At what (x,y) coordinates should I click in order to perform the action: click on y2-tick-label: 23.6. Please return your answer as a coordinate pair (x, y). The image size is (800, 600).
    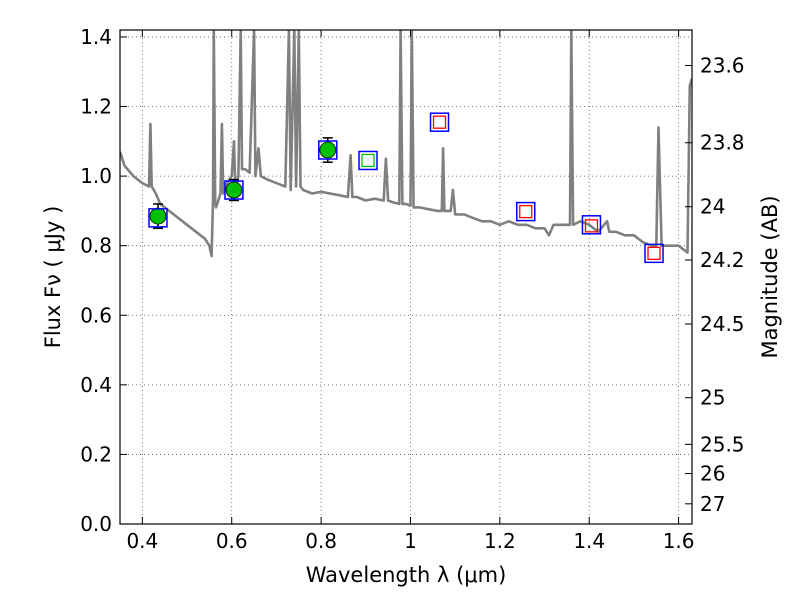
    Looking at the image, I should click on (722, 65).